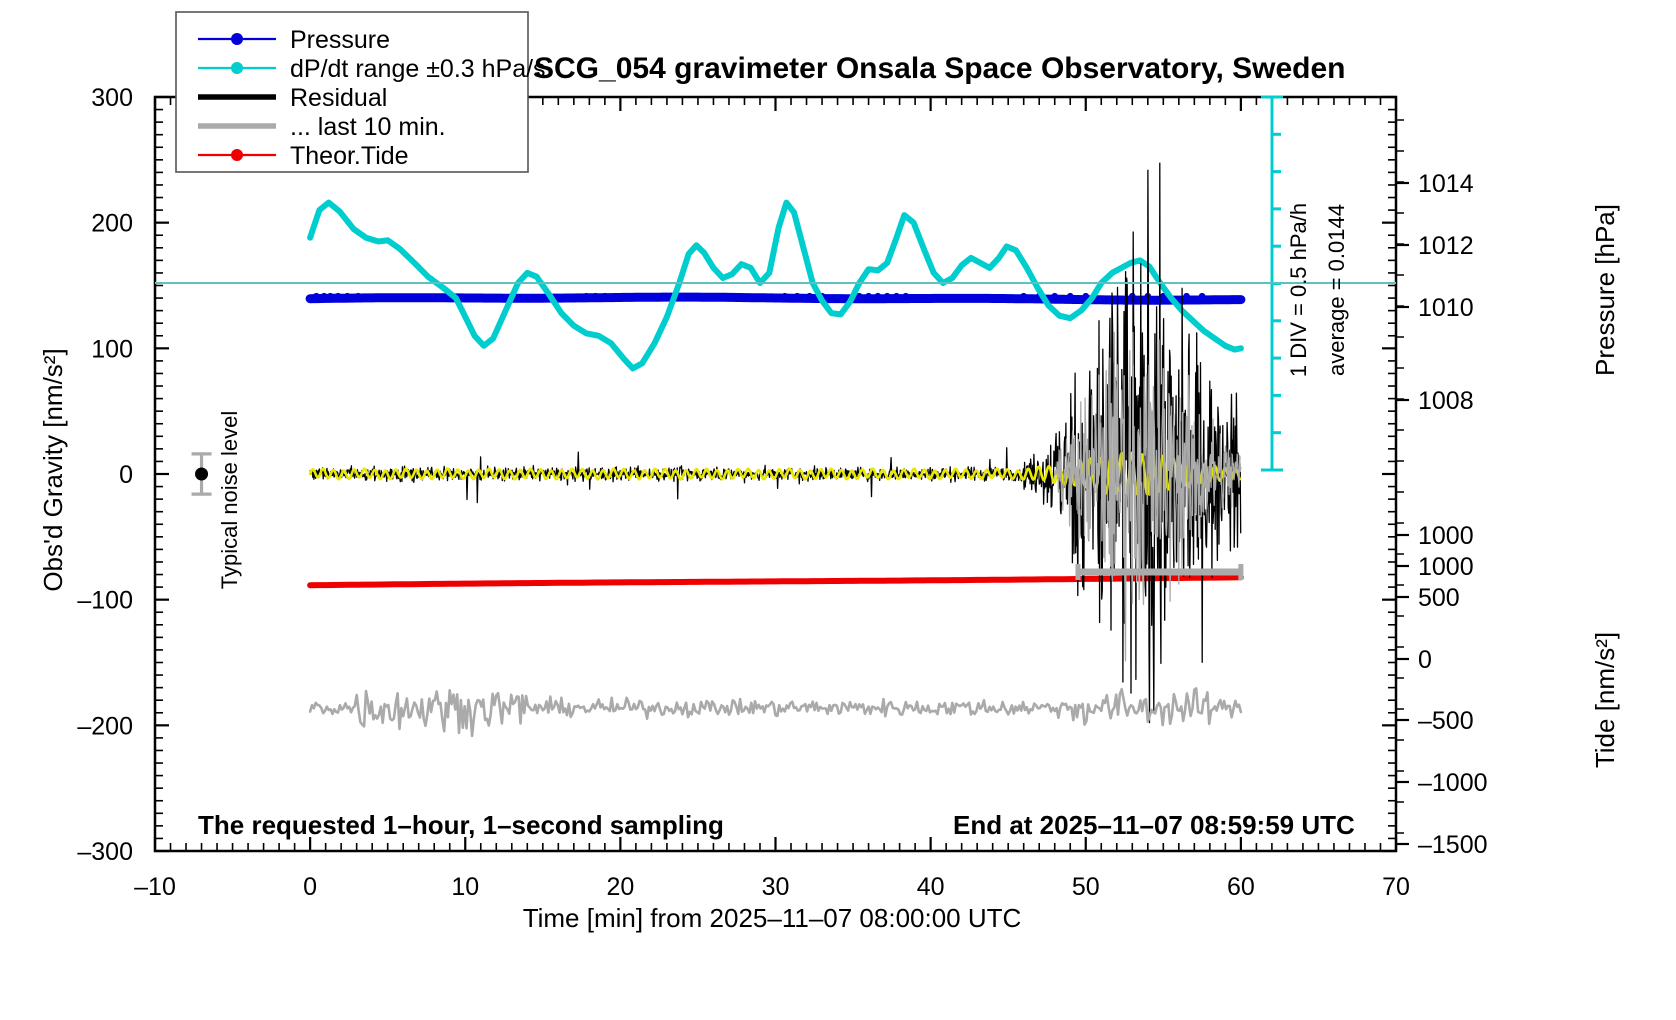  Describe the element at coordinates (126, 475) in the screenshot. I see `y-tick-label: 0` at that location.